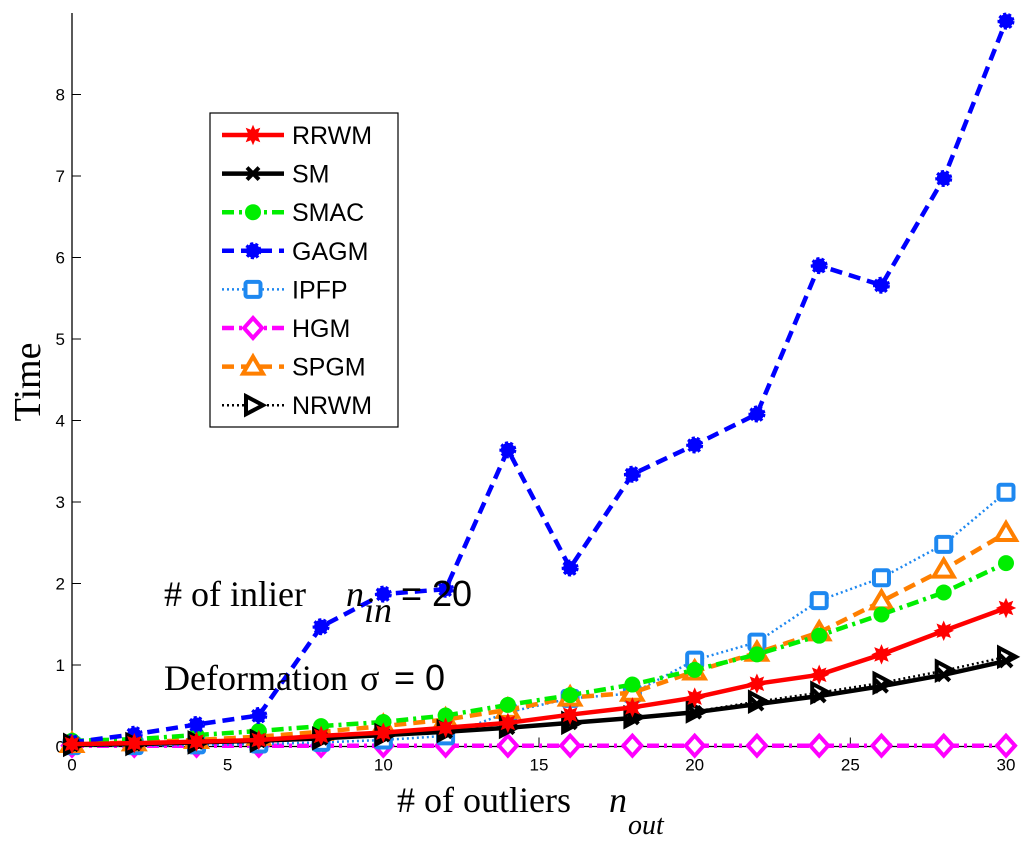 Image resolution: width=1024 pixels, height=841 pixels. What do you see at coordinates (253, 135) in the screenshot?
I see `legend-marker-rrwm` at bounding box center [253, 135].